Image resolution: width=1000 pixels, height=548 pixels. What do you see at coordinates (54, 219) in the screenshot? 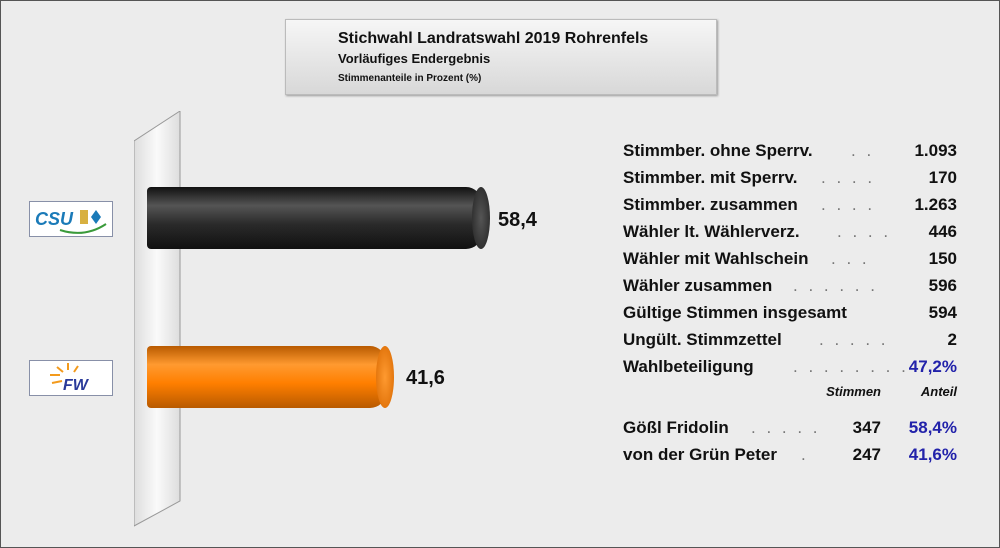
I see `svg-text: CSU` at bounding box center [54, 219].